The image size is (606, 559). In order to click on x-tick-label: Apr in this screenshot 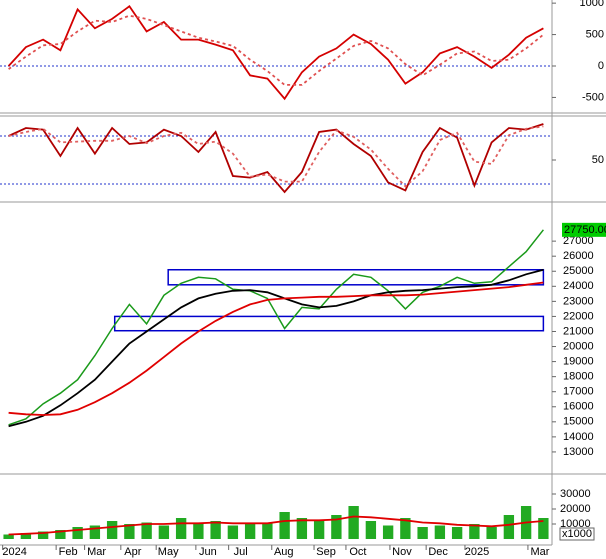, I will do `click(132, 552)`.